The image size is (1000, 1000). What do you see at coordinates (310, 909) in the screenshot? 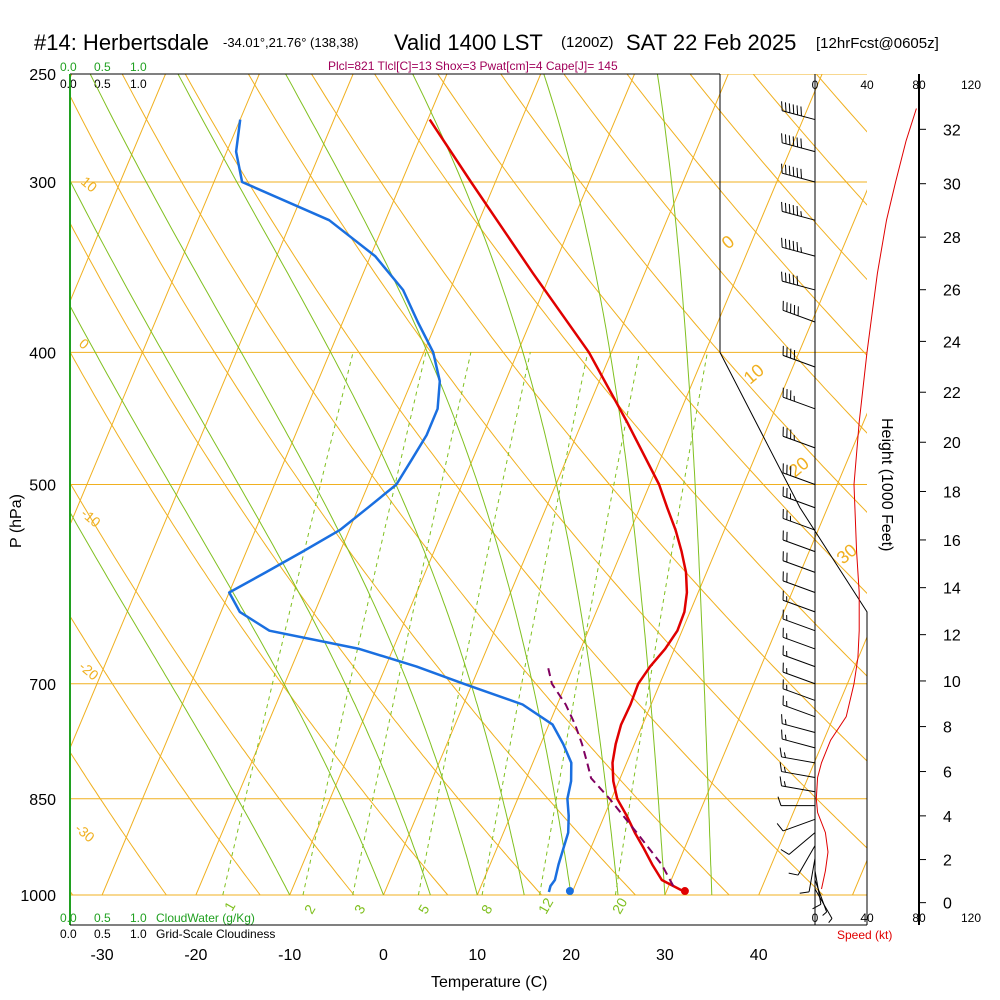
I see `mixing-ratio-label: 2` at bounding box center [310, 909].